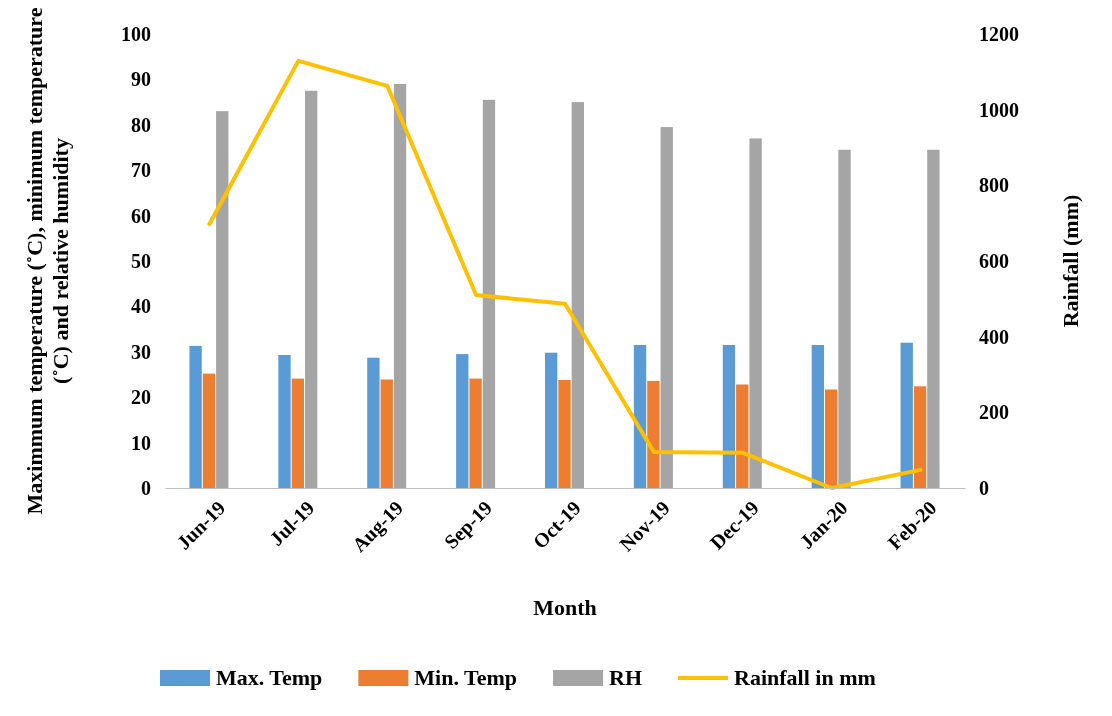 Image resolution: width=1112 pixels, height=716 pixels. What do you see at coordinates (136, 33) in the screenshot?
I see `y-tick-label: 100` at bounding box center [136, 33].